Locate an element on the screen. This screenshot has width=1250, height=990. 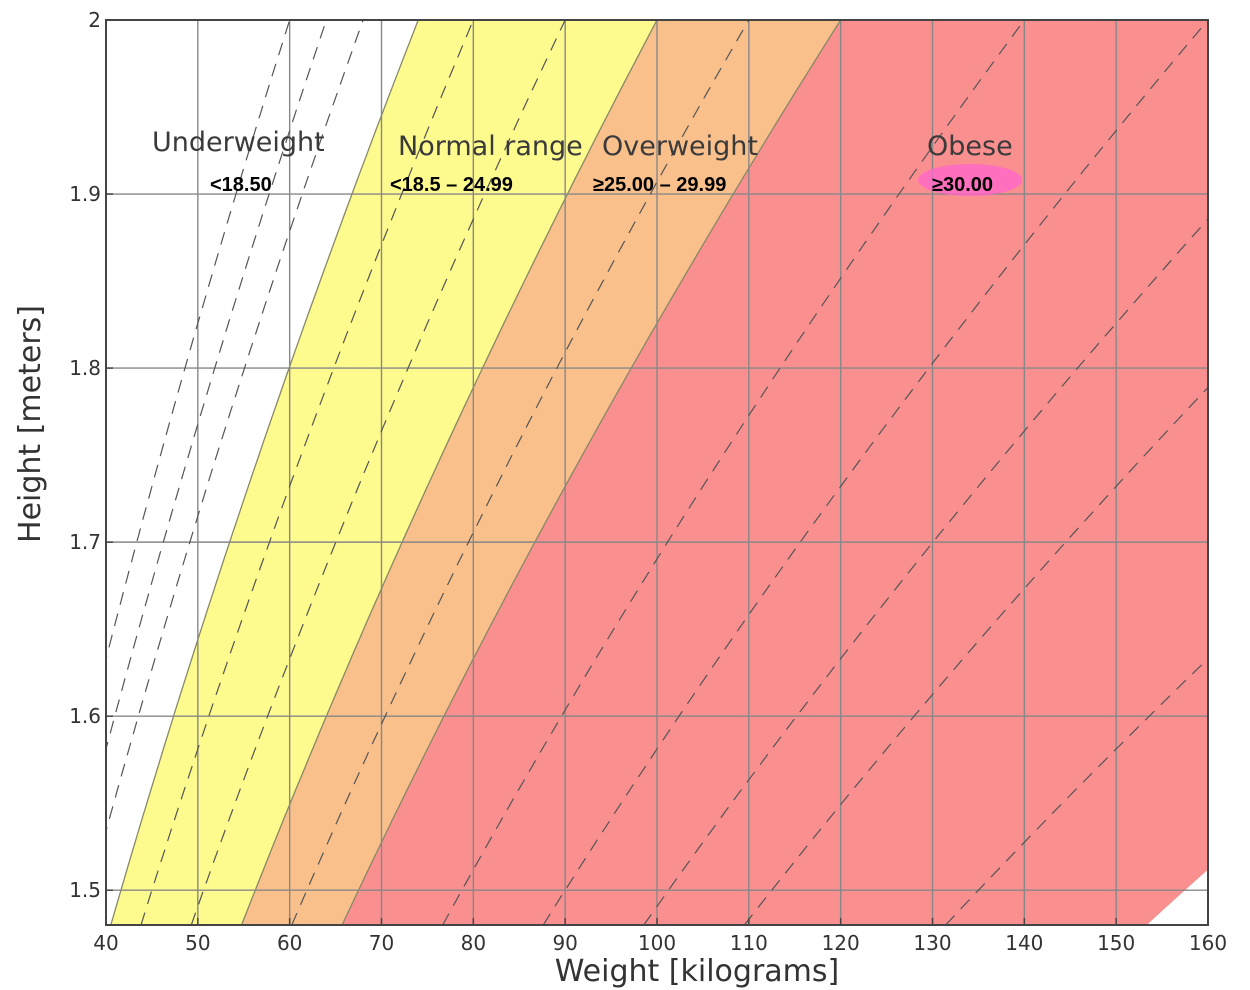
y-tick-label-2: 2 is located at coordinates (94, 20).